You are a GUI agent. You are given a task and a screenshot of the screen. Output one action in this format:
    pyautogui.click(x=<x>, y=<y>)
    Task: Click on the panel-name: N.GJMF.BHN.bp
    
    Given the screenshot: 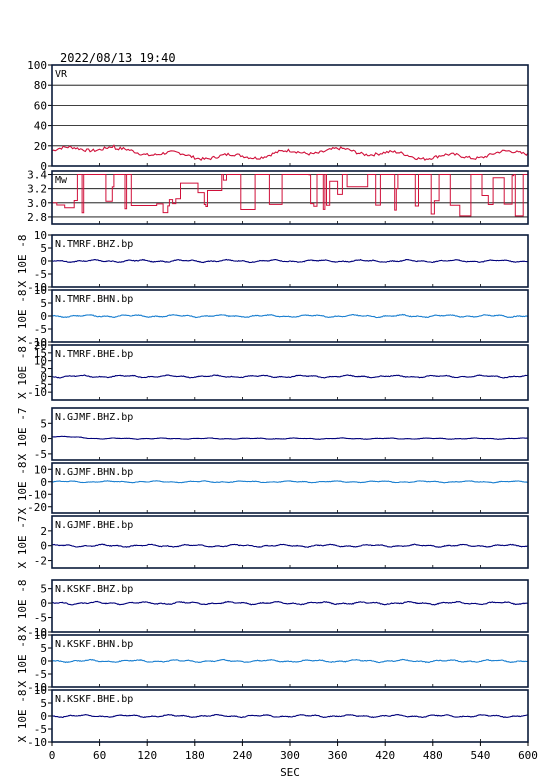 What is the action you would take?
    pyautogui.click(x=94, y=472)
    